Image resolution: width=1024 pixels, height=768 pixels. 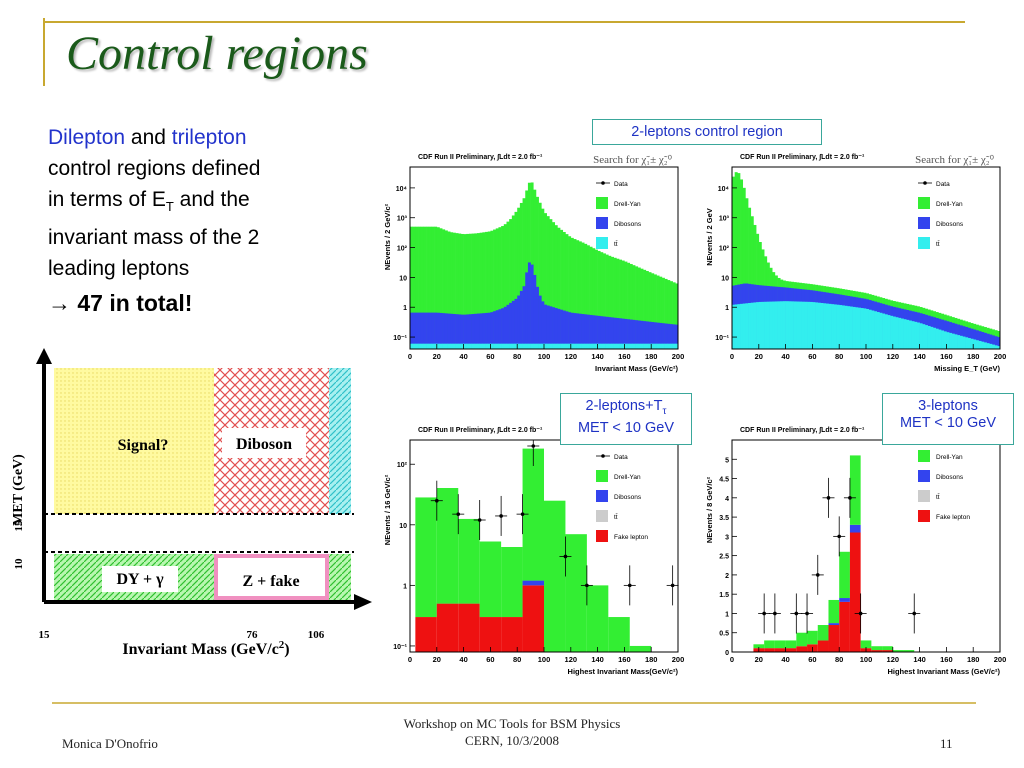 What do you see at coordinates (134, 441) in the screenshot?
I see `region-signal-fill` at bounding box center [134, 441].